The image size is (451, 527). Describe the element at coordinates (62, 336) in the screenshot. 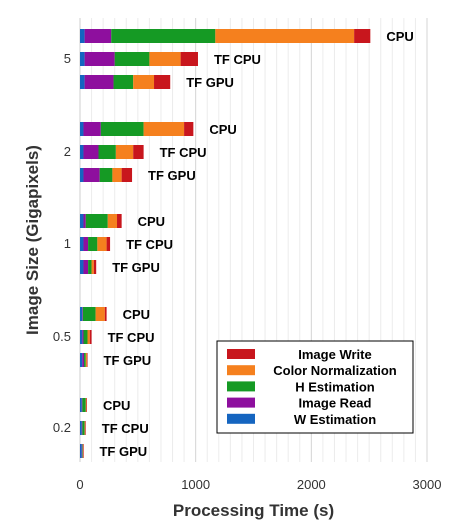

I see `y-tick-label: 0.5` at that location.